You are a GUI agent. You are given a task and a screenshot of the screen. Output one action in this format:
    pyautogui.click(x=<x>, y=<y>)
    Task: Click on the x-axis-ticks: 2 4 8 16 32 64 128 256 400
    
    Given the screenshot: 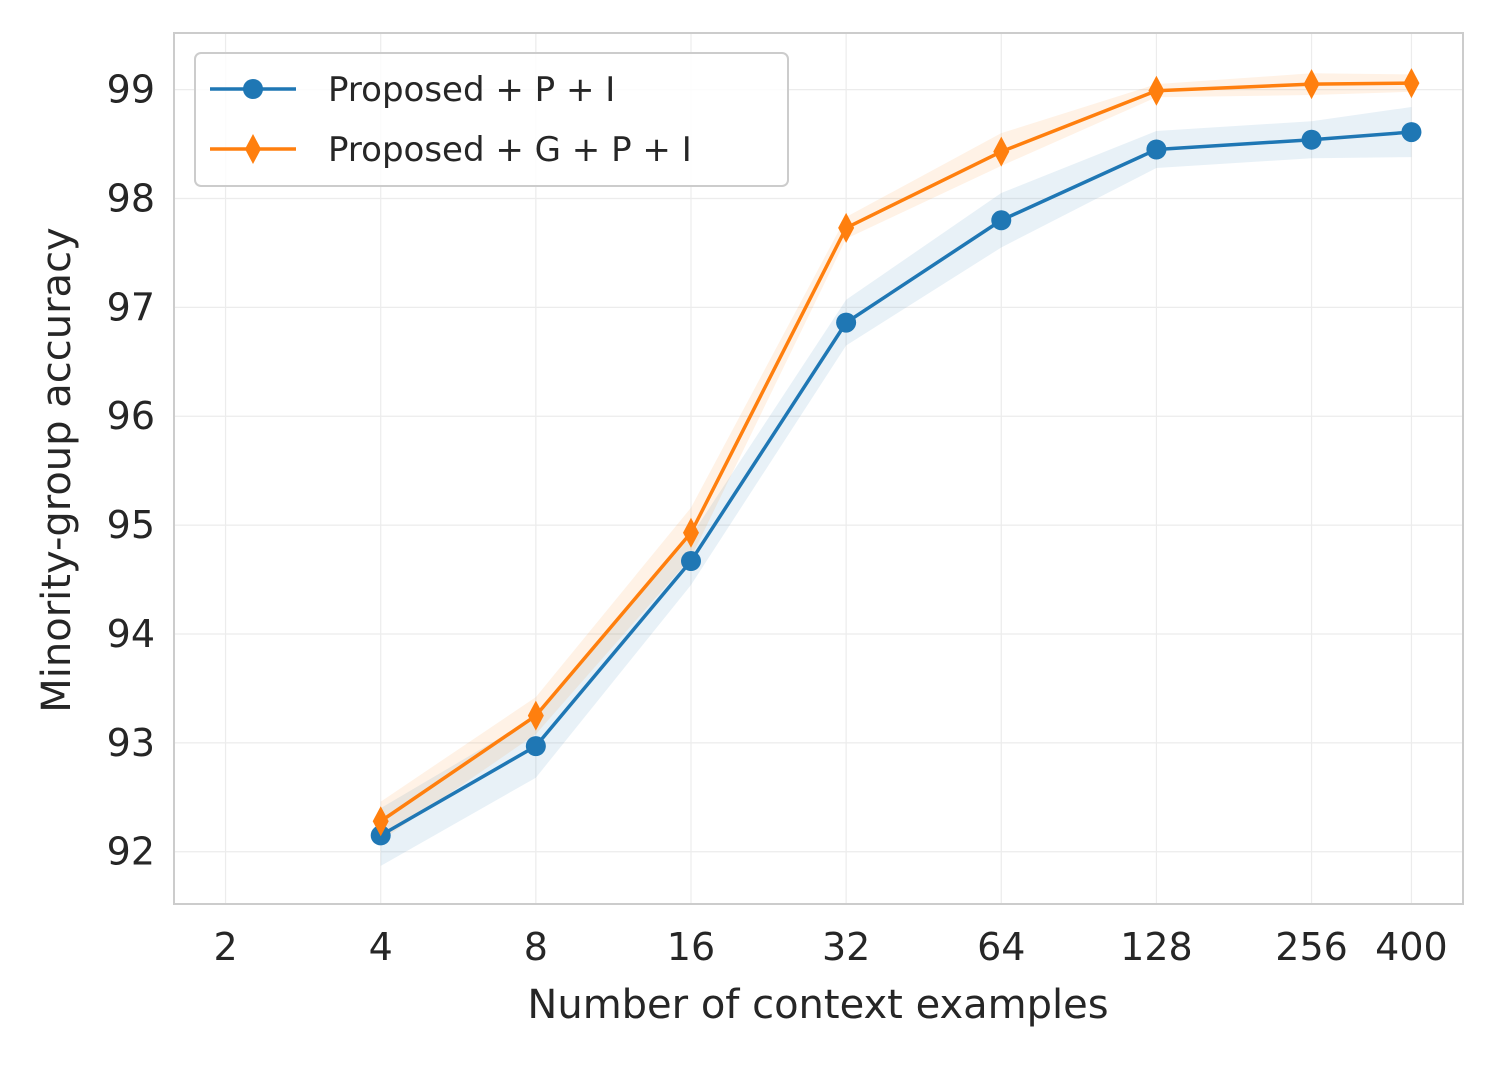 What is the action you would take?
    pyautogui.click(x=830, y=947)
    